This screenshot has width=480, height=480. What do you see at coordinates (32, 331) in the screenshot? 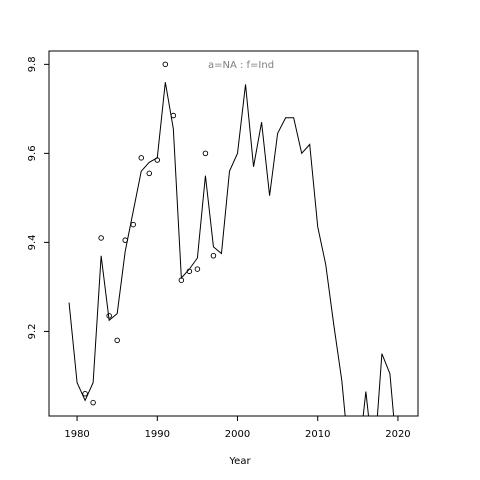
I see `y-tick-label: 9.2` at bounding box center [32, 331].